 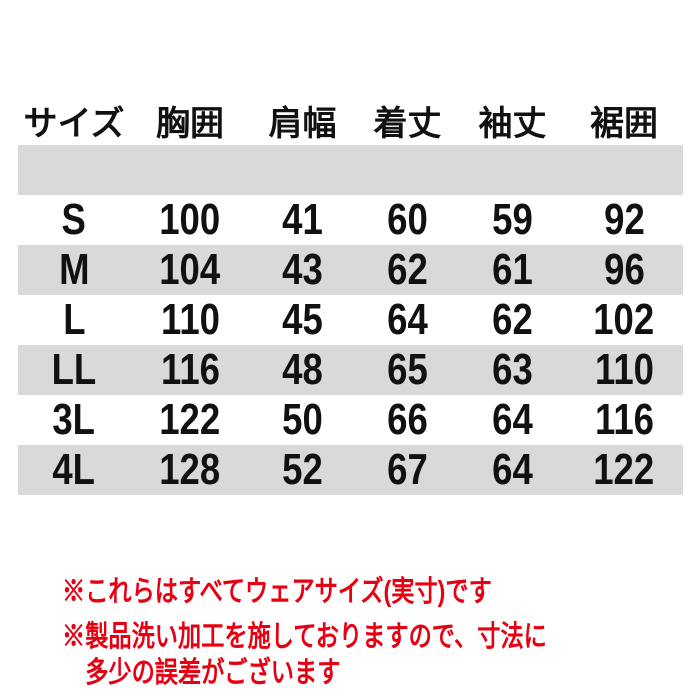 I want to click on cell-value: 41, so click(x=302, y=219).